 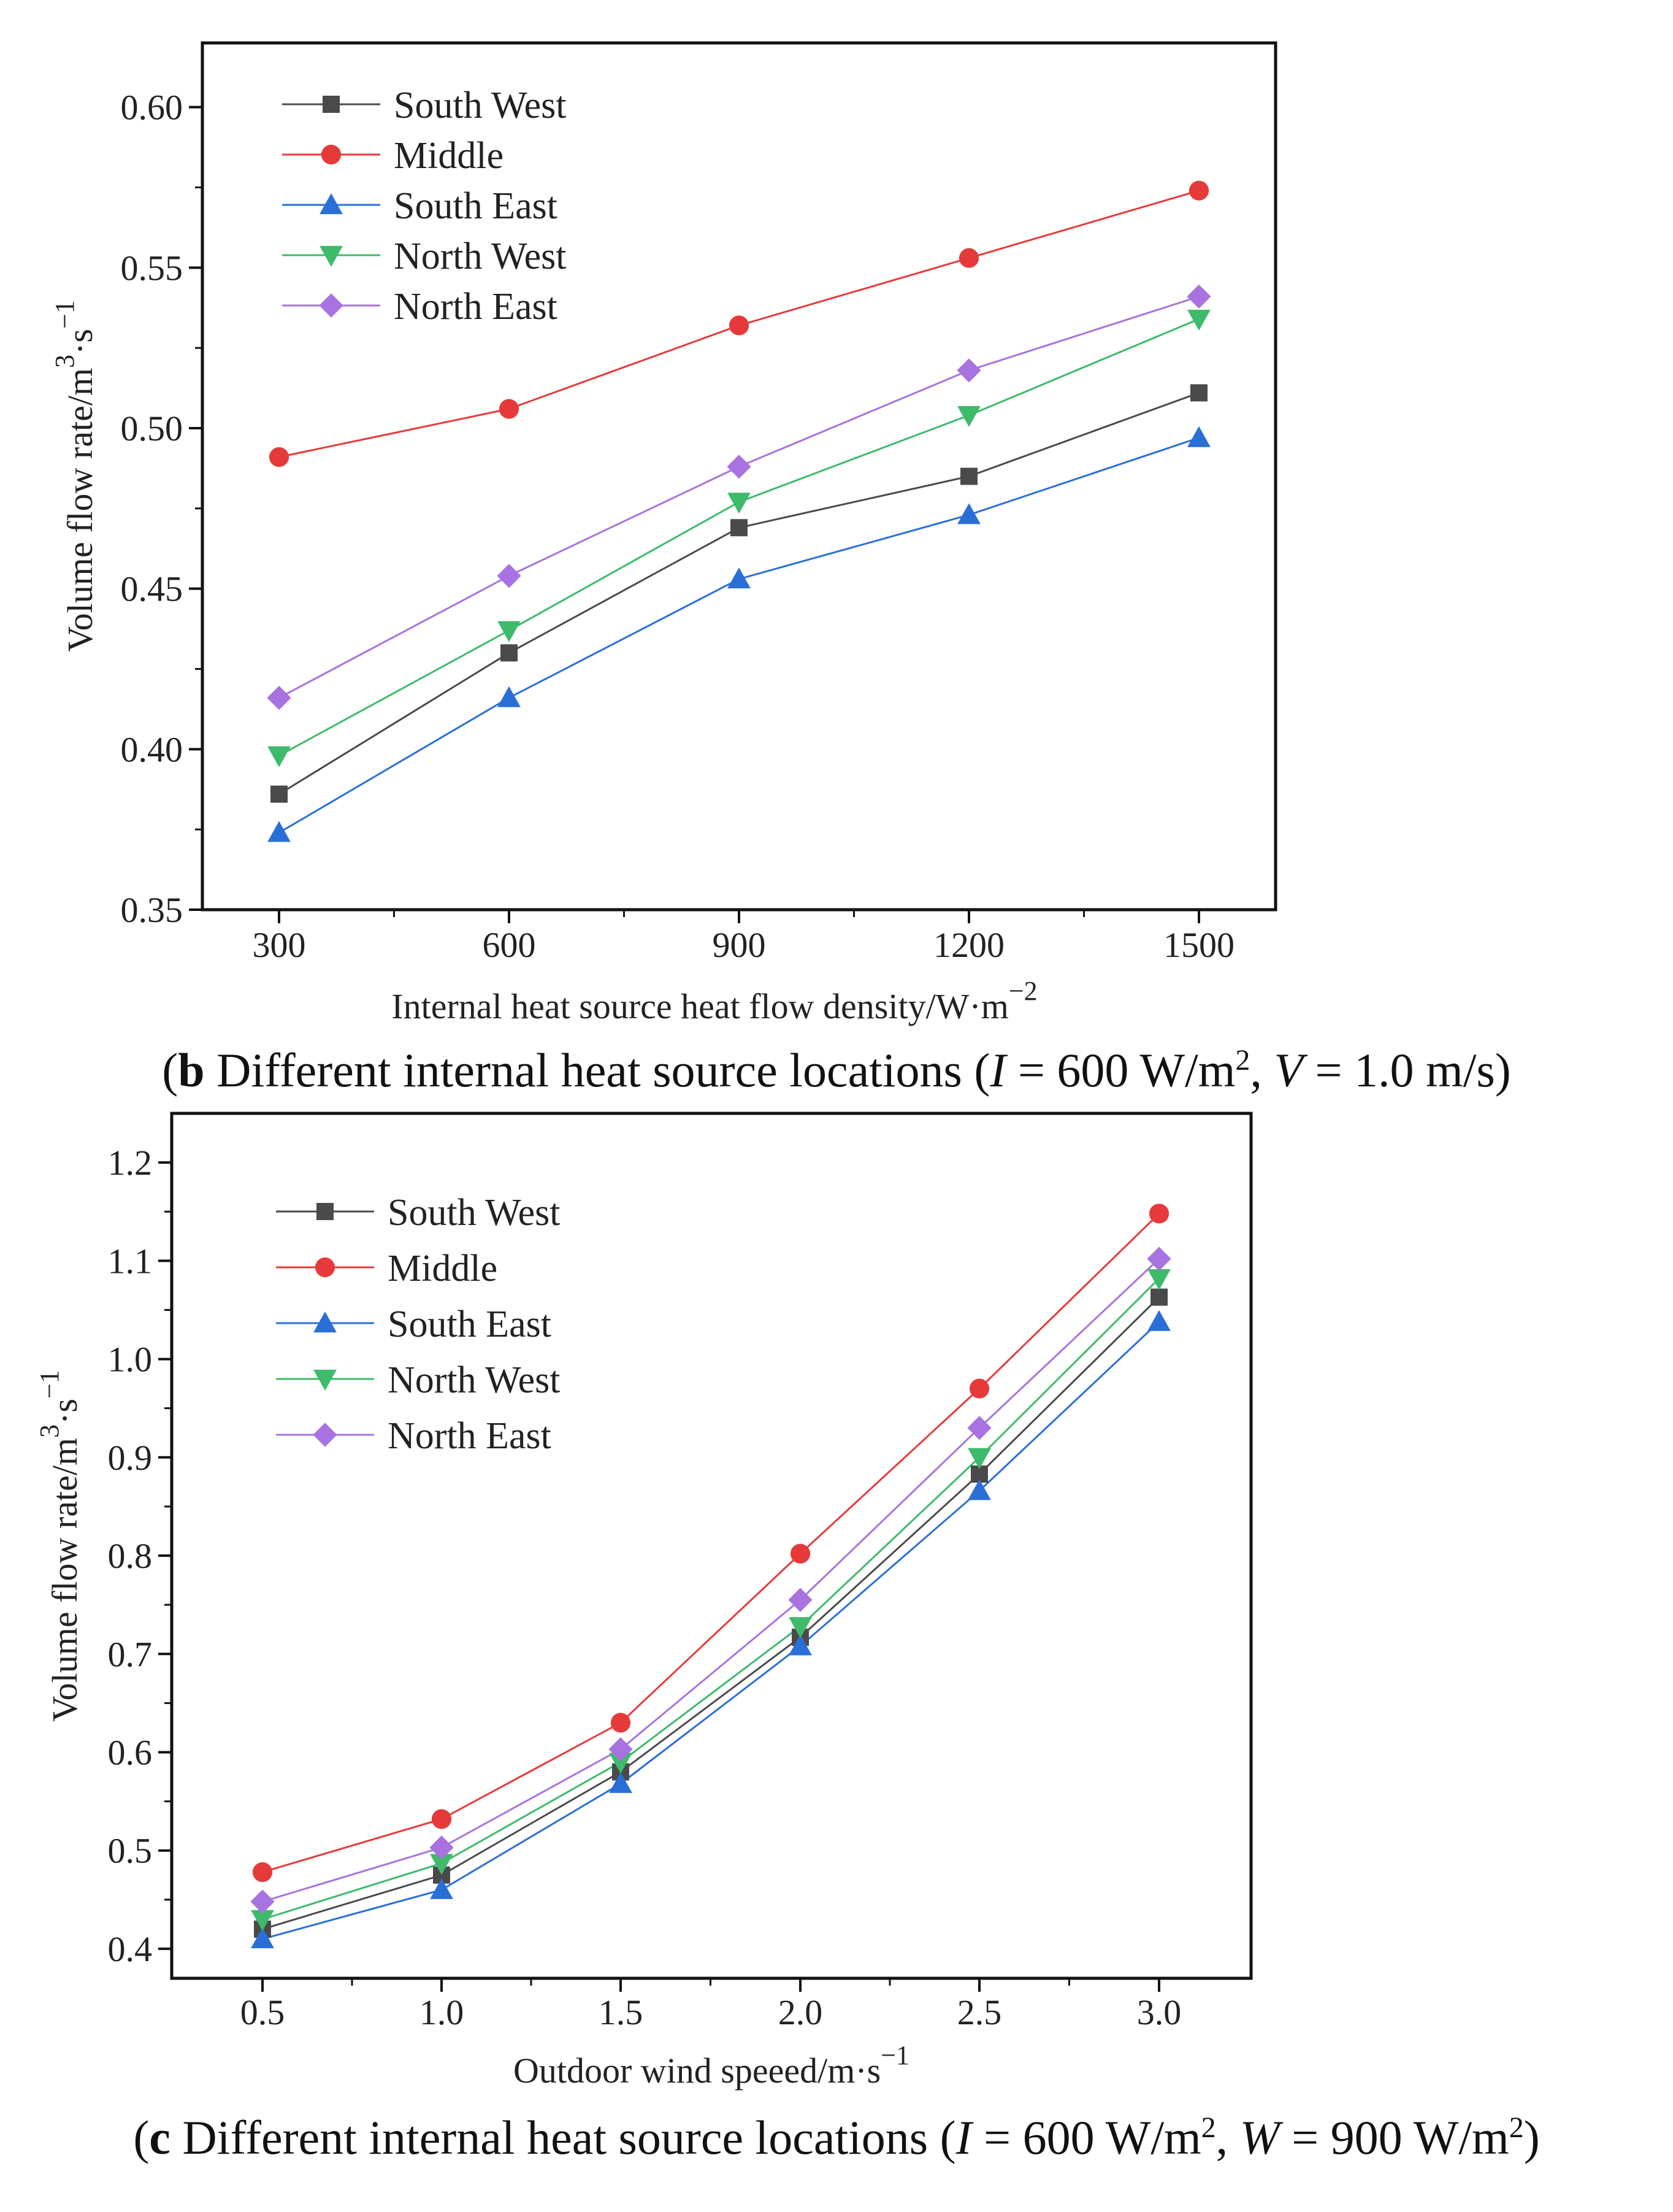 What do you see at coordinates (979, 2012) in the screenshot?
I see `x-tick-label: 2.5` at bounding box center [979, 2012].